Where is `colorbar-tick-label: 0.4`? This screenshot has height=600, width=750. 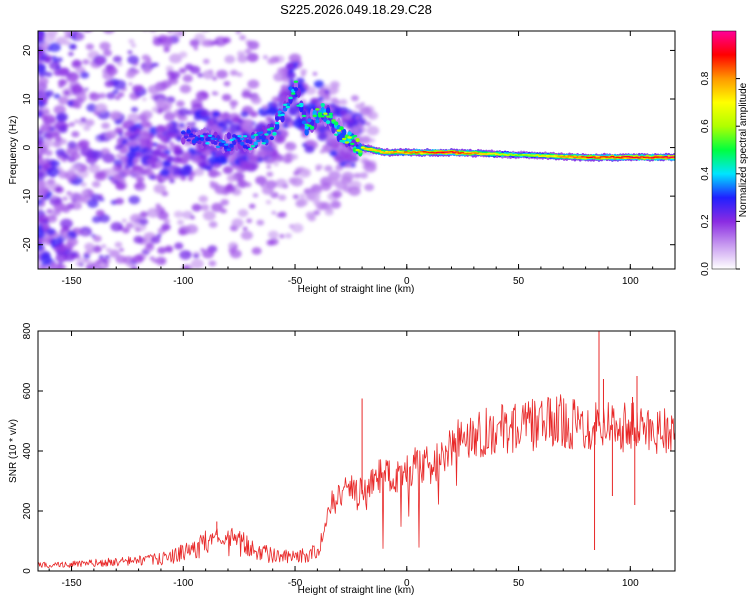 colorbar-tick-label: 0.4 is located at coordinates (705, 173).